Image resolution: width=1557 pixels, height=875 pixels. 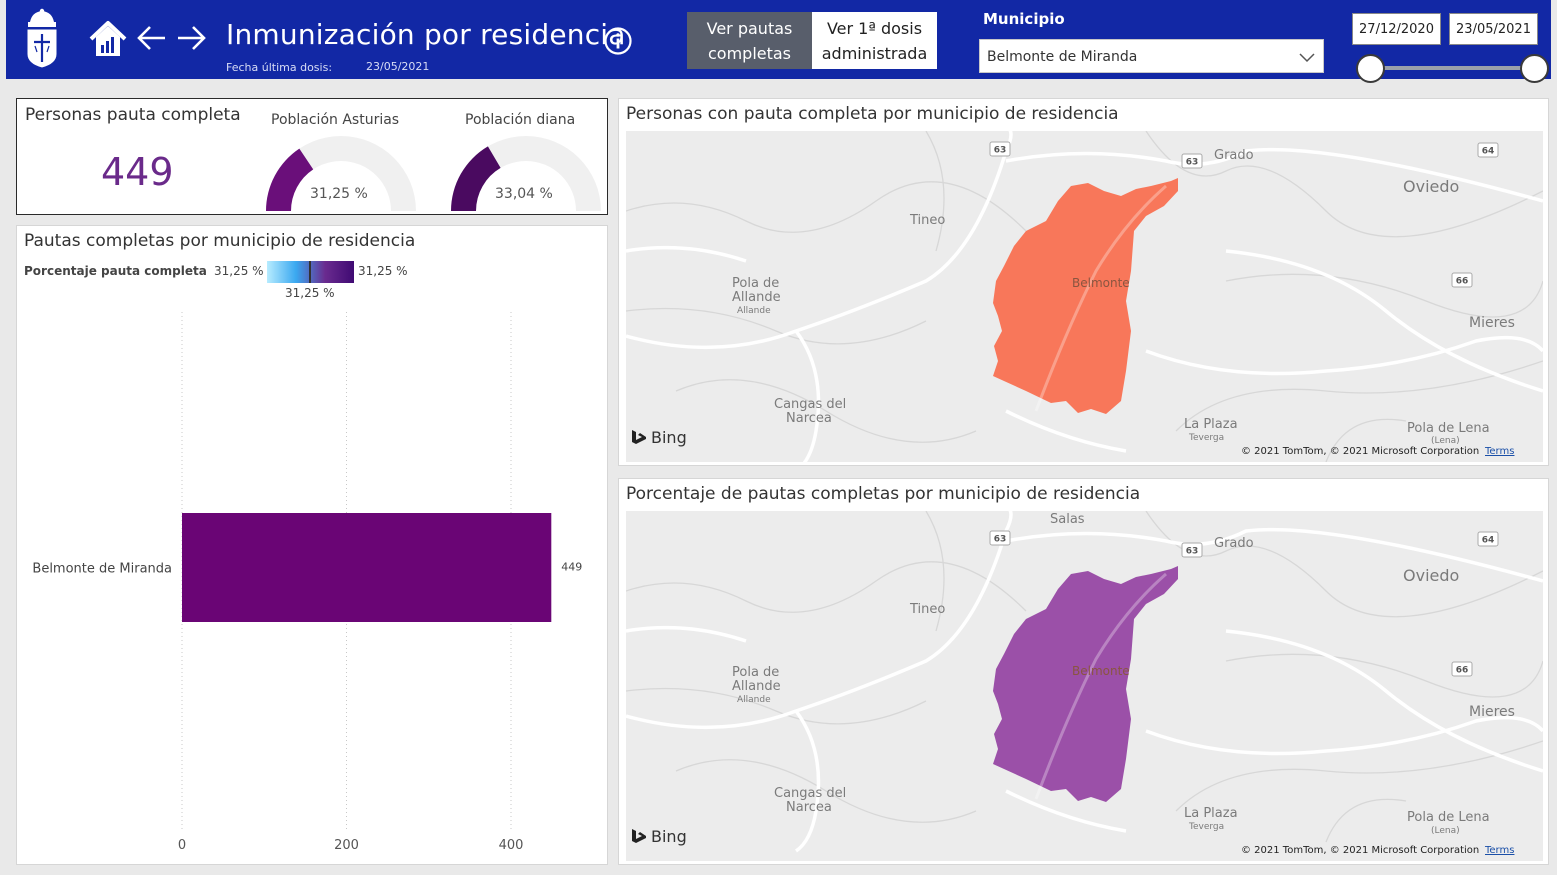 What do you see at coordinates (749, 28) in the screenshot?
I see `button-label-line: Ver pautas` at bounding box center [749, 28].